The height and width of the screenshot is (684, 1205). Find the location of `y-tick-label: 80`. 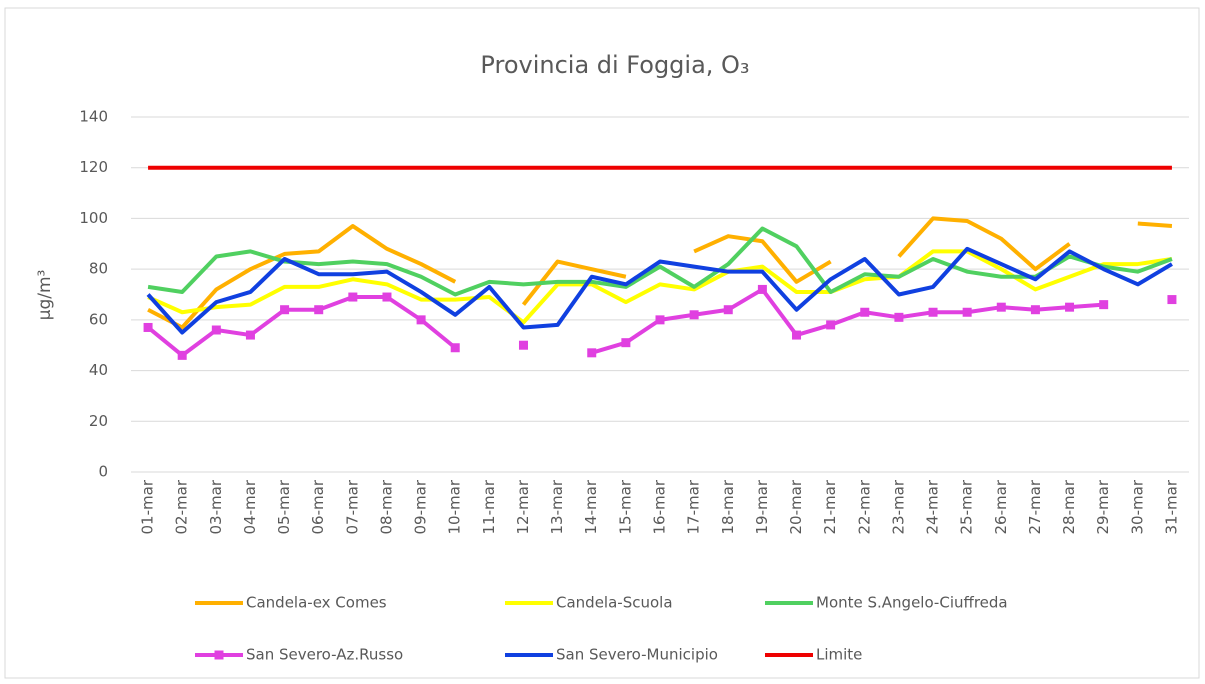

y-tick-label: 80 is located at coordinates (98, 269).